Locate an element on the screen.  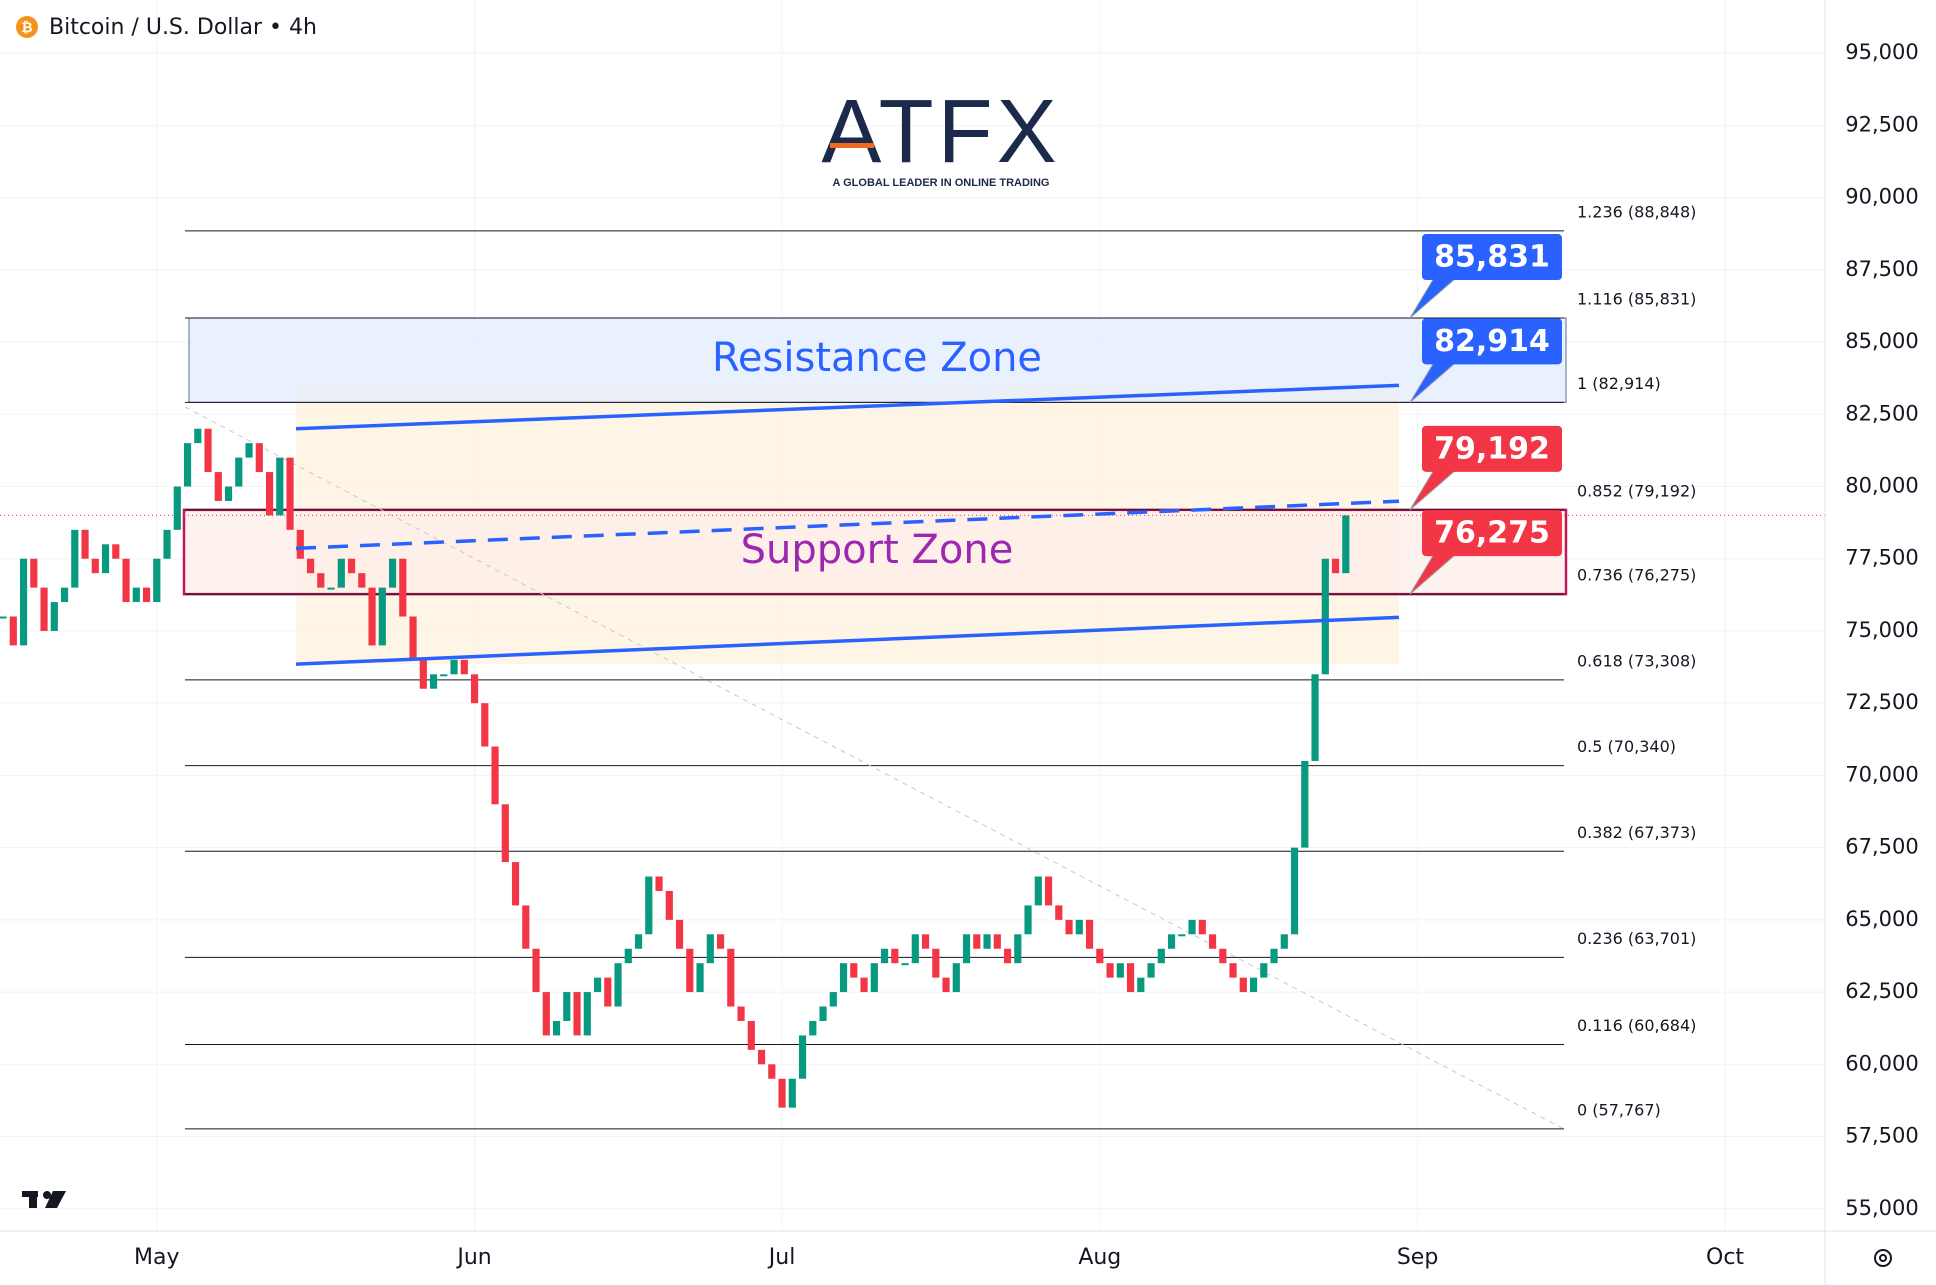
settings-icon is located at coordinates (1883, 1258).